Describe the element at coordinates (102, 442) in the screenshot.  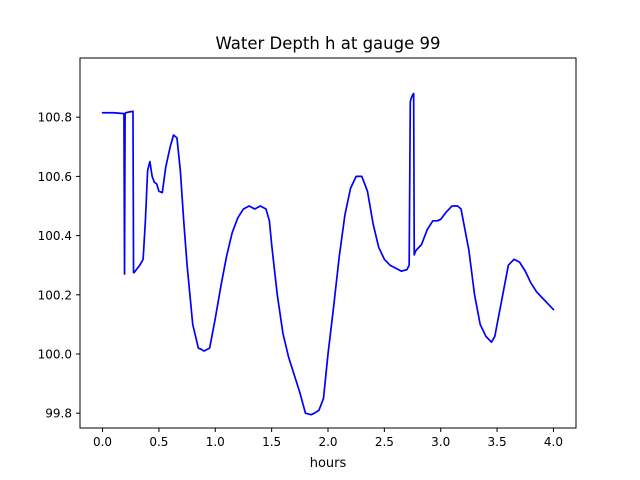
I see `x-tick-label: 0.0` at that location.